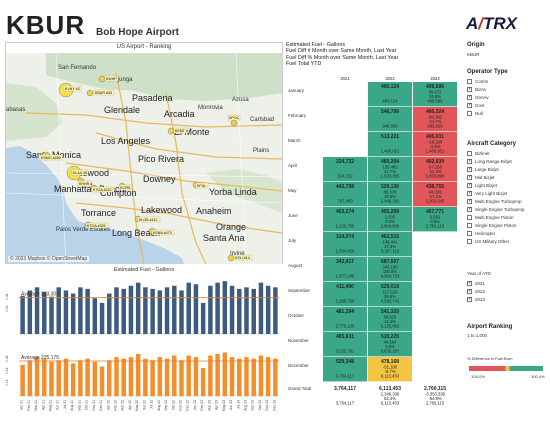 The width and height of the screenshot is (550, 425). Describe the element at coordinates (482, 185) in the screenshot. I see `aircraft-category-option: Light Bizjet` at that location.